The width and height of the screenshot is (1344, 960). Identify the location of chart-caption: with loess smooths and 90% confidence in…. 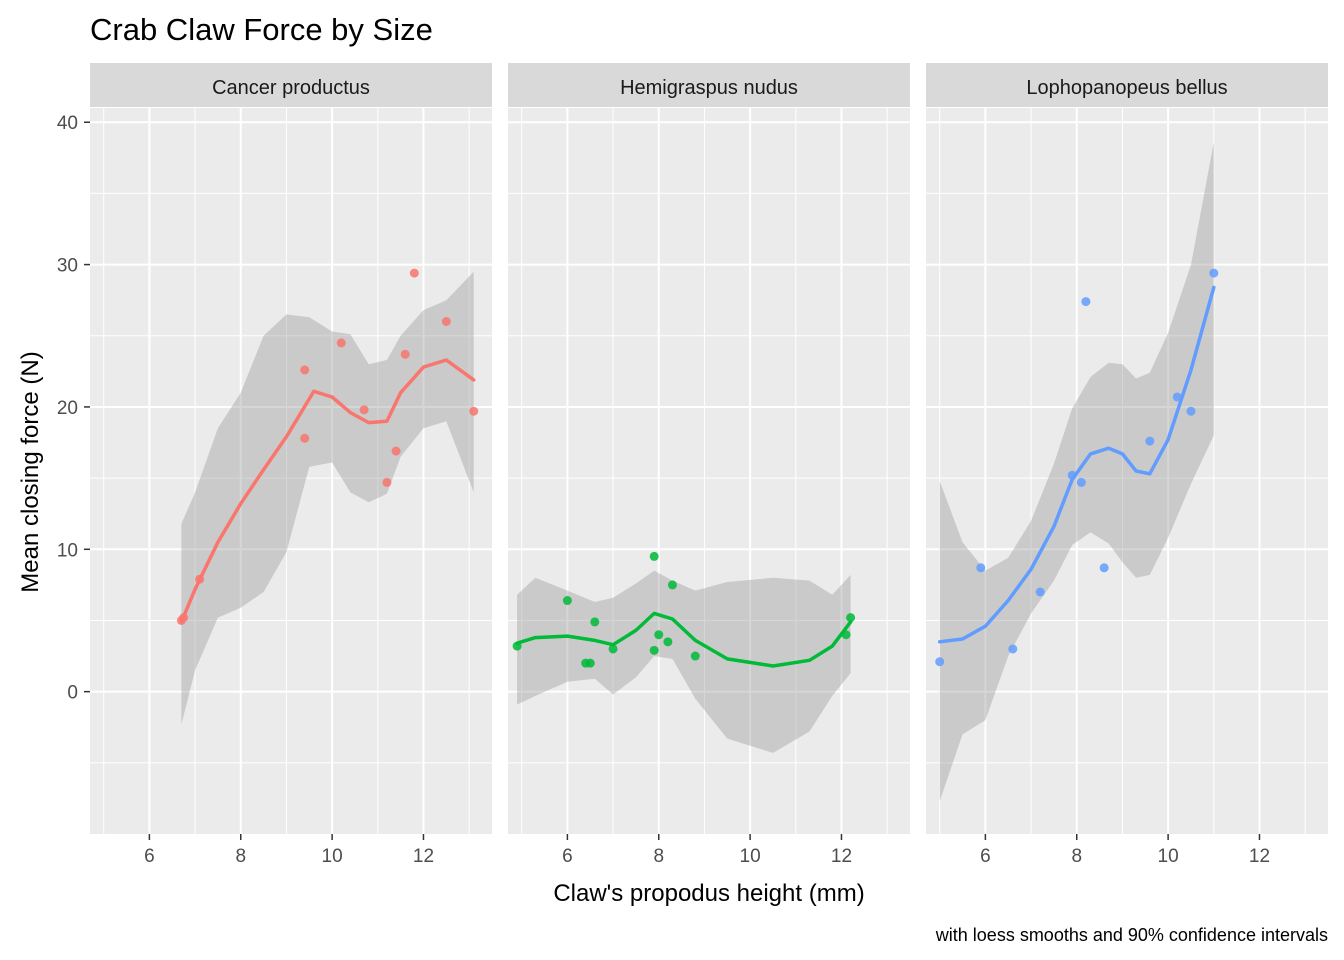
(1131, 935).